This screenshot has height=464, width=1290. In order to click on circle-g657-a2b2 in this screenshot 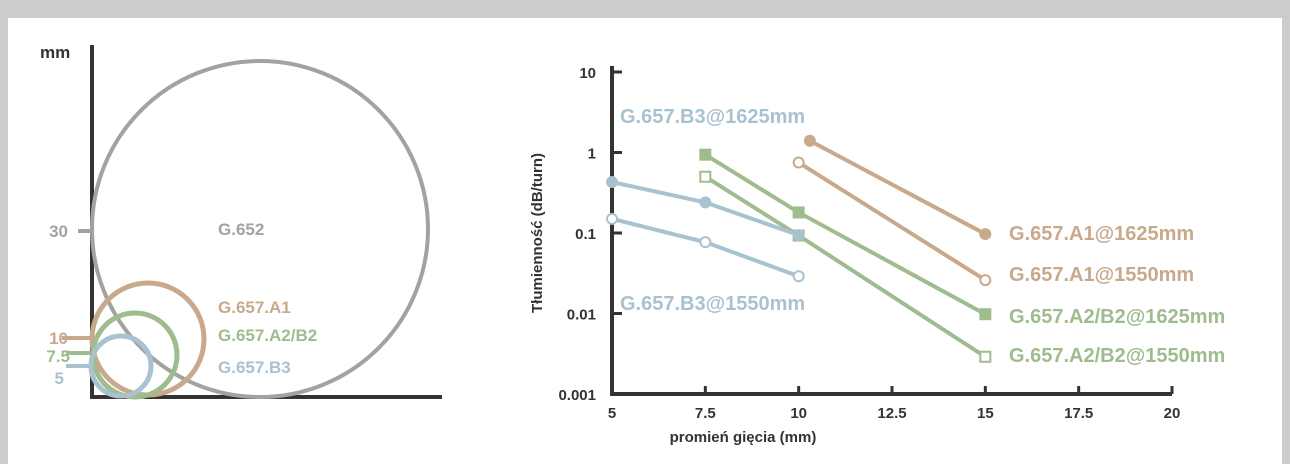, I will do `click(135, 355)`.